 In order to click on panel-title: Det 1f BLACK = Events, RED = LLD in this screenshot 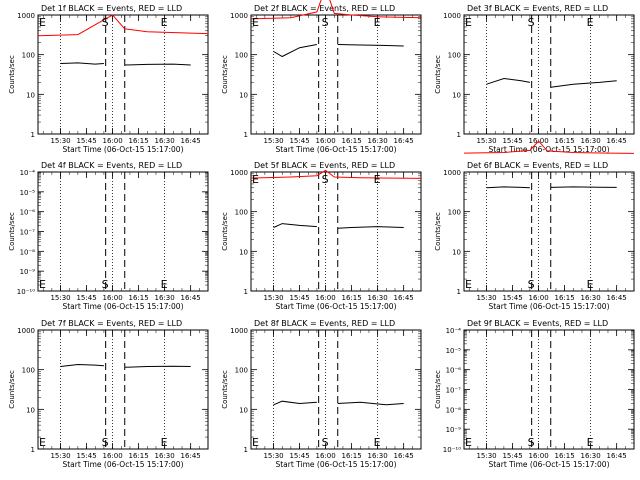, I will do `click(111, 8)`.